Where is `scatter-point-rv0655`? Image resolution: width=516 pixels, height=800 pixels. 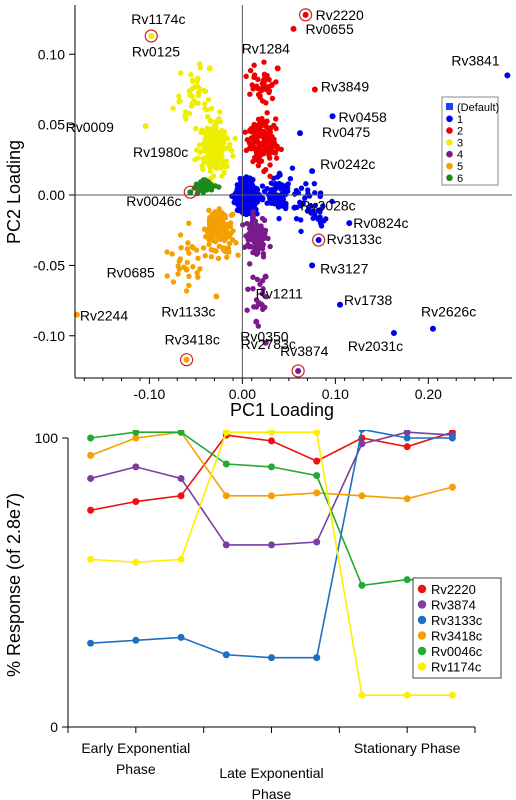 scatter-point-rv0655 is located at coordinates (293, 28).